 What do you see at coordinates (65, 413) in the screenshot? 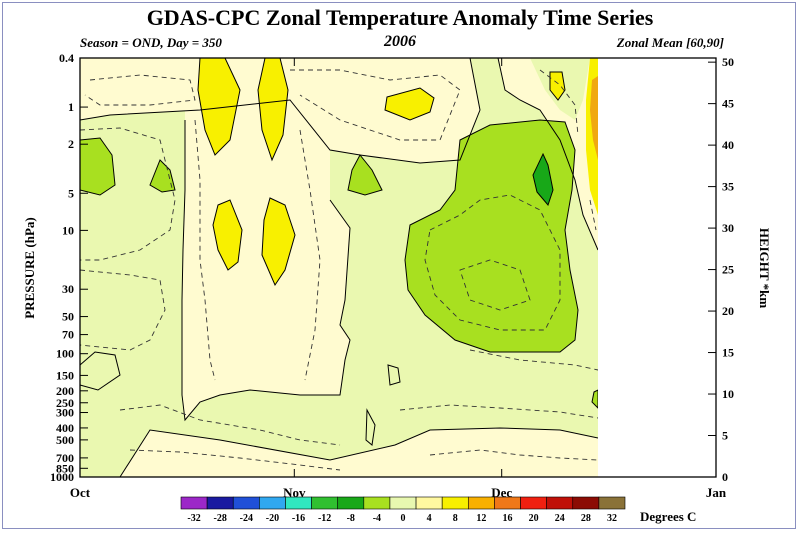
I see `pressure-tick-label: 300` at bounding box center [65, 413].